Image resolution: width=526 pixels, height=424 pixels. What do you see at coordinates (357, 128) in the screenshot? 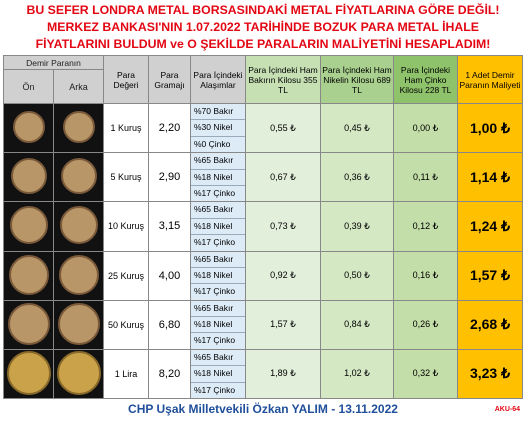
I see `nickel-cost: 0,45 ₺` at bounding box center [357, 128].